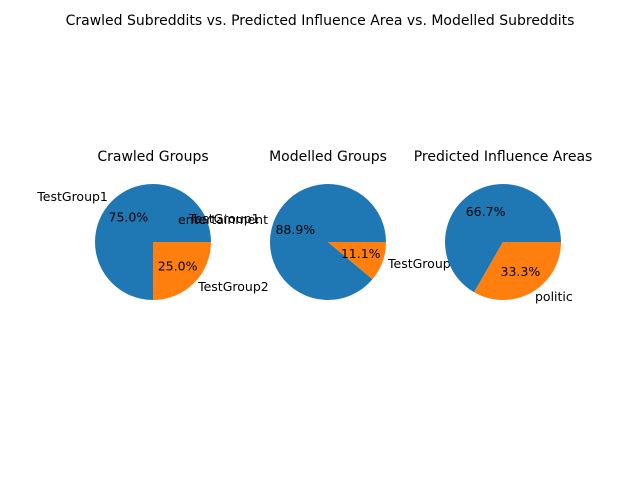 This screenshot has height=480, width=640. What do you see at coordinates (328, 157) in the screenshot?
I see `pie-title: Modelled Groups` at bounding box center [328, 157].